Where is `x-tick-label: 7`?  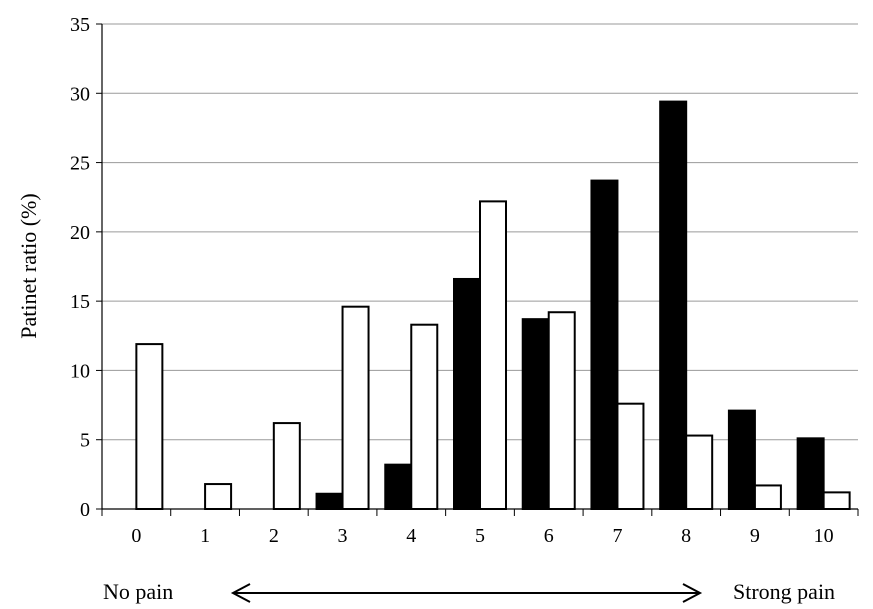
x-tick-label: 7 is located at coordinates (617, 536).